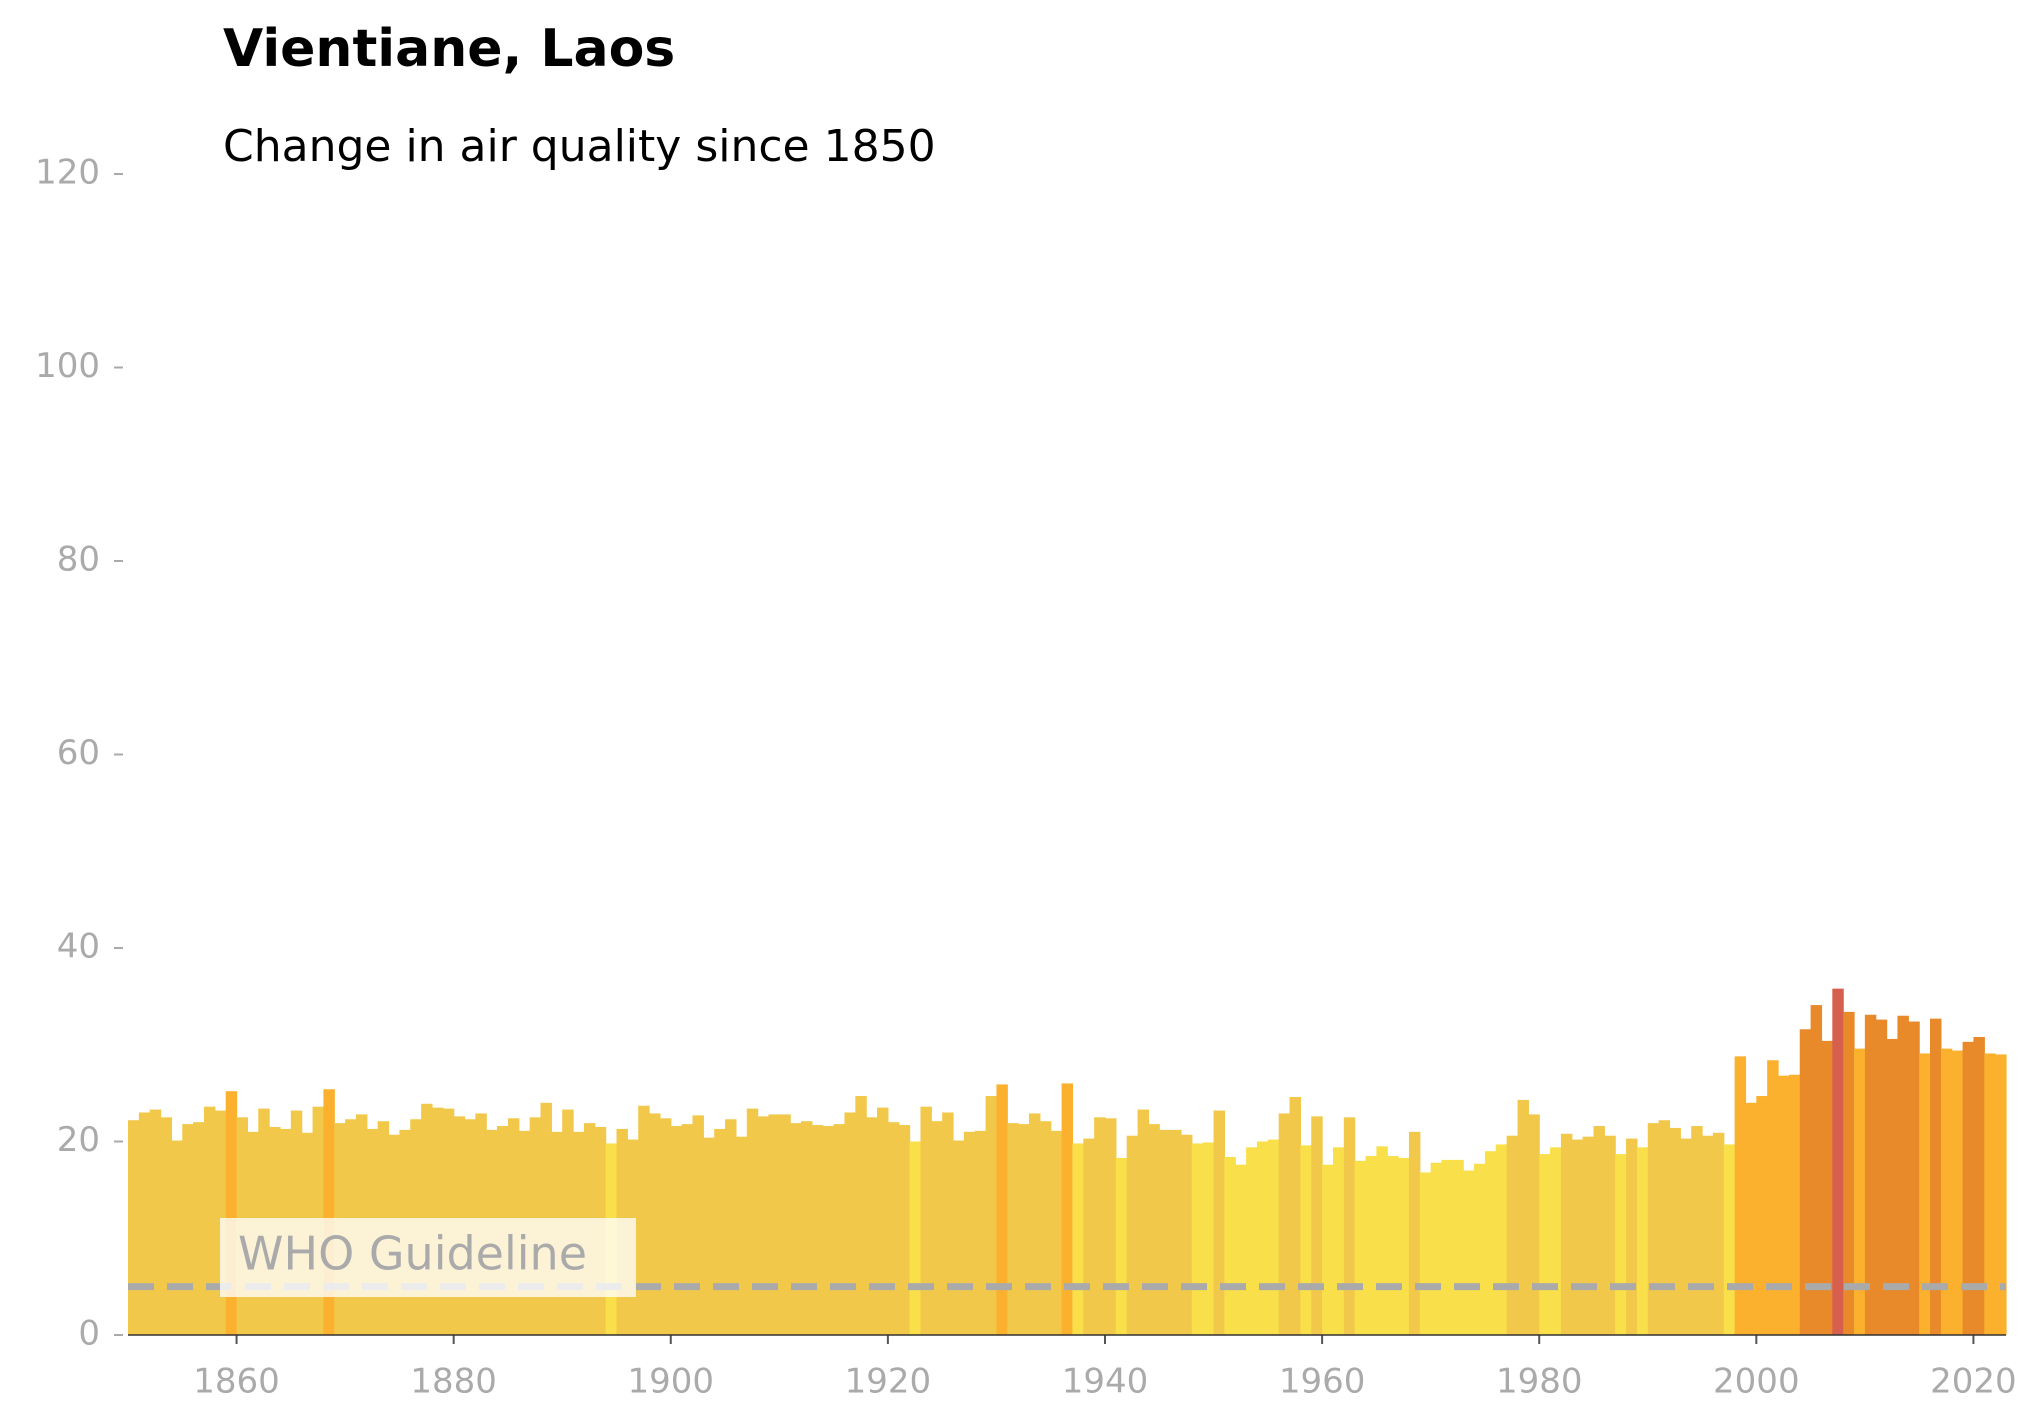 The height and width of the screenshot is (1419, 2043). I want to click on y-tick-label: 40, so click(78, 947).